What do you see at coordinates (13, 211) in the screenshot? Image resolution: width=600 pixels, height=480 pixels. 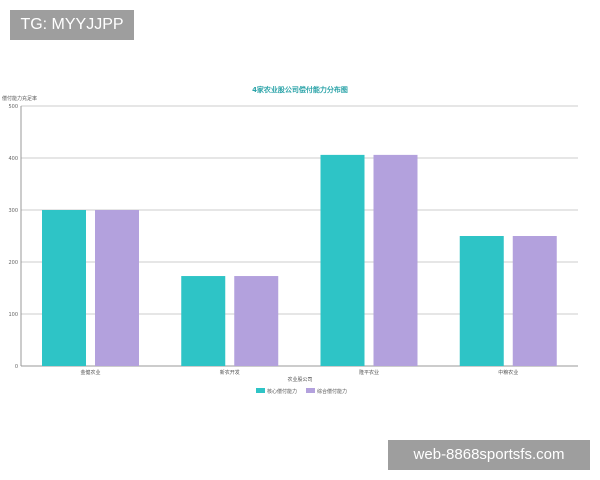 I see `y-tick-label: 300` at bounding box center [13, 211].